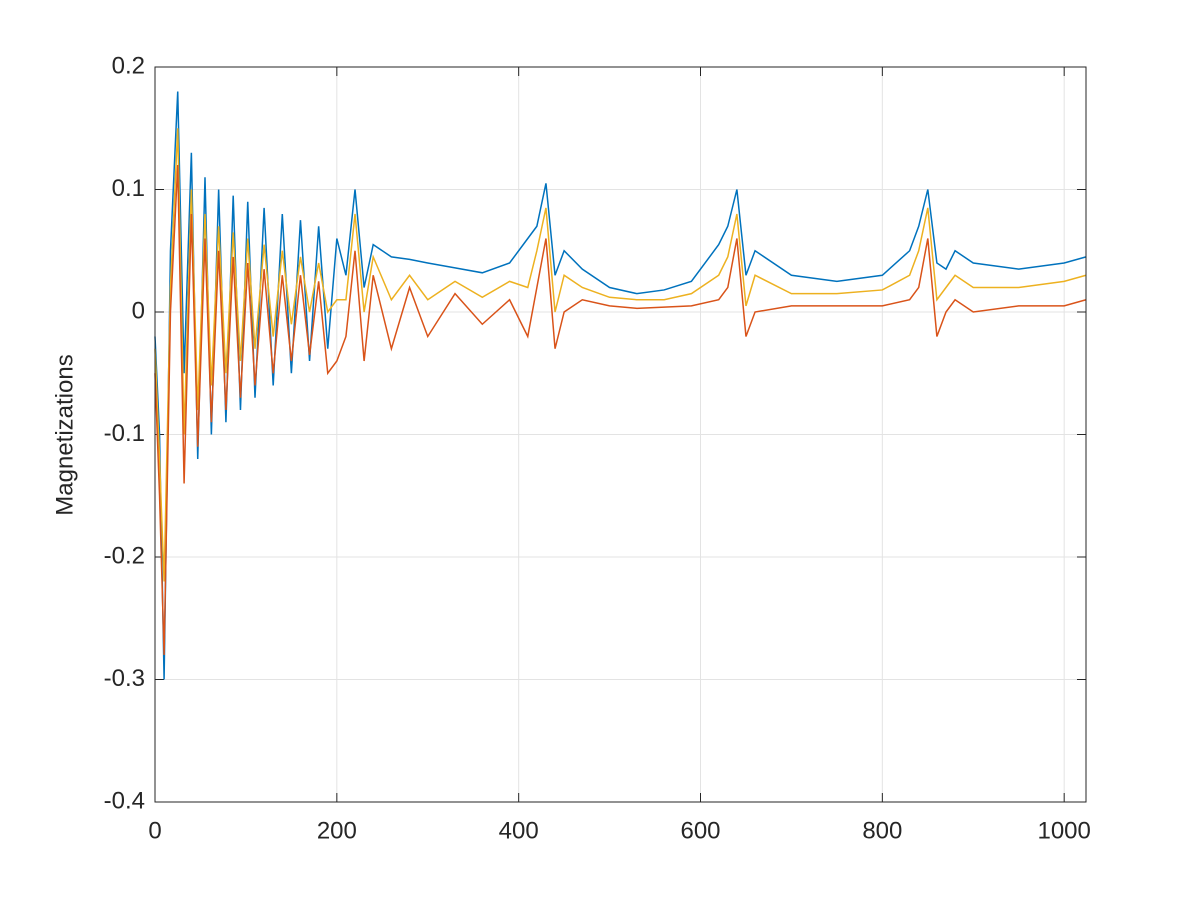 The image size is (1200, 905). What do you see at coordinates (124, 800) in the screenshot?
I see `y-tick-label: -0.4` at bounding box center [124, 800].